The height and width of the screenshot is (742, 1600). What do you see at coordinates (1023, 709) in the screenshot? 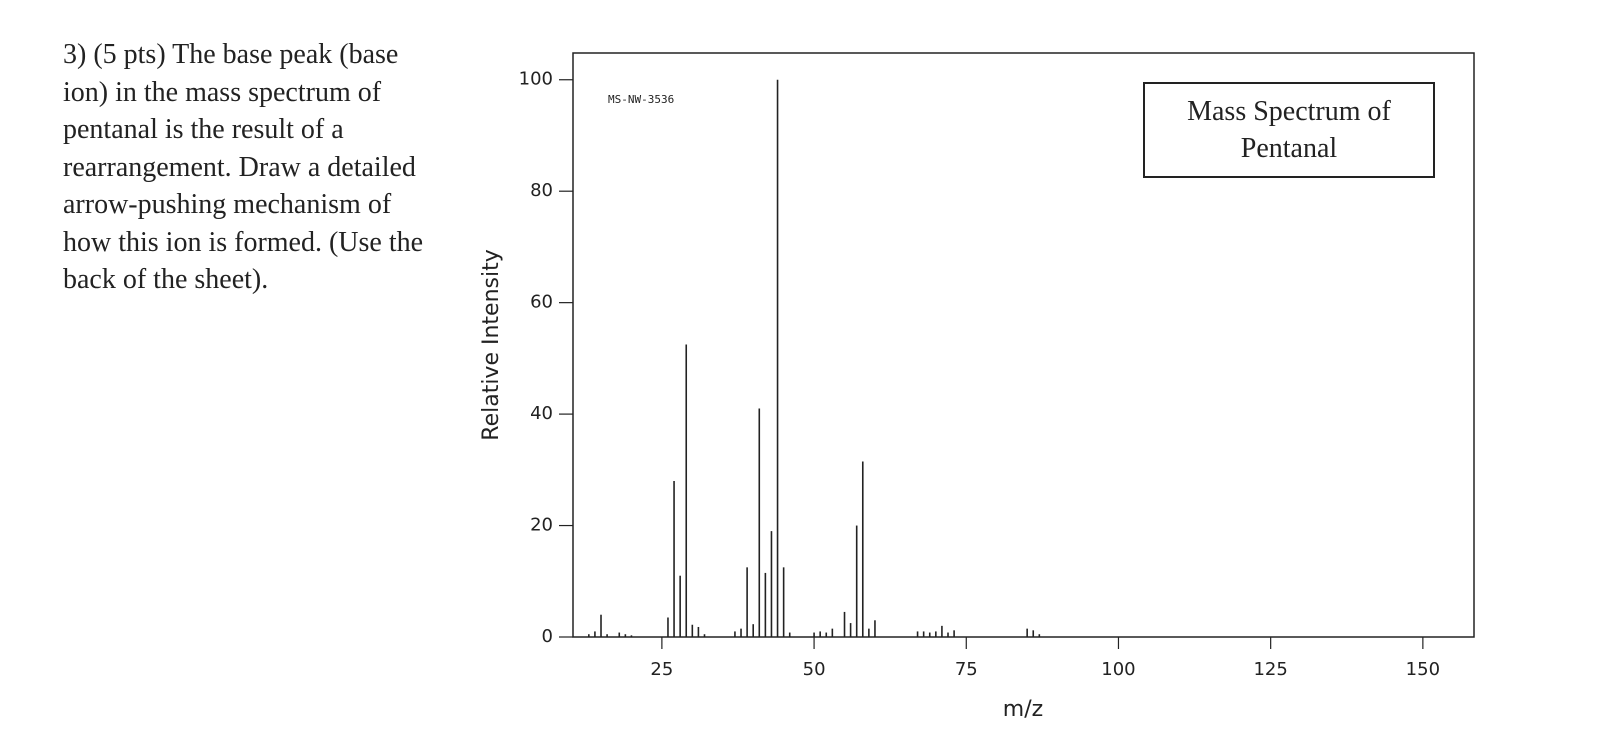
I see `x-axis-label: m/z` at bounding box center [1023, 709].